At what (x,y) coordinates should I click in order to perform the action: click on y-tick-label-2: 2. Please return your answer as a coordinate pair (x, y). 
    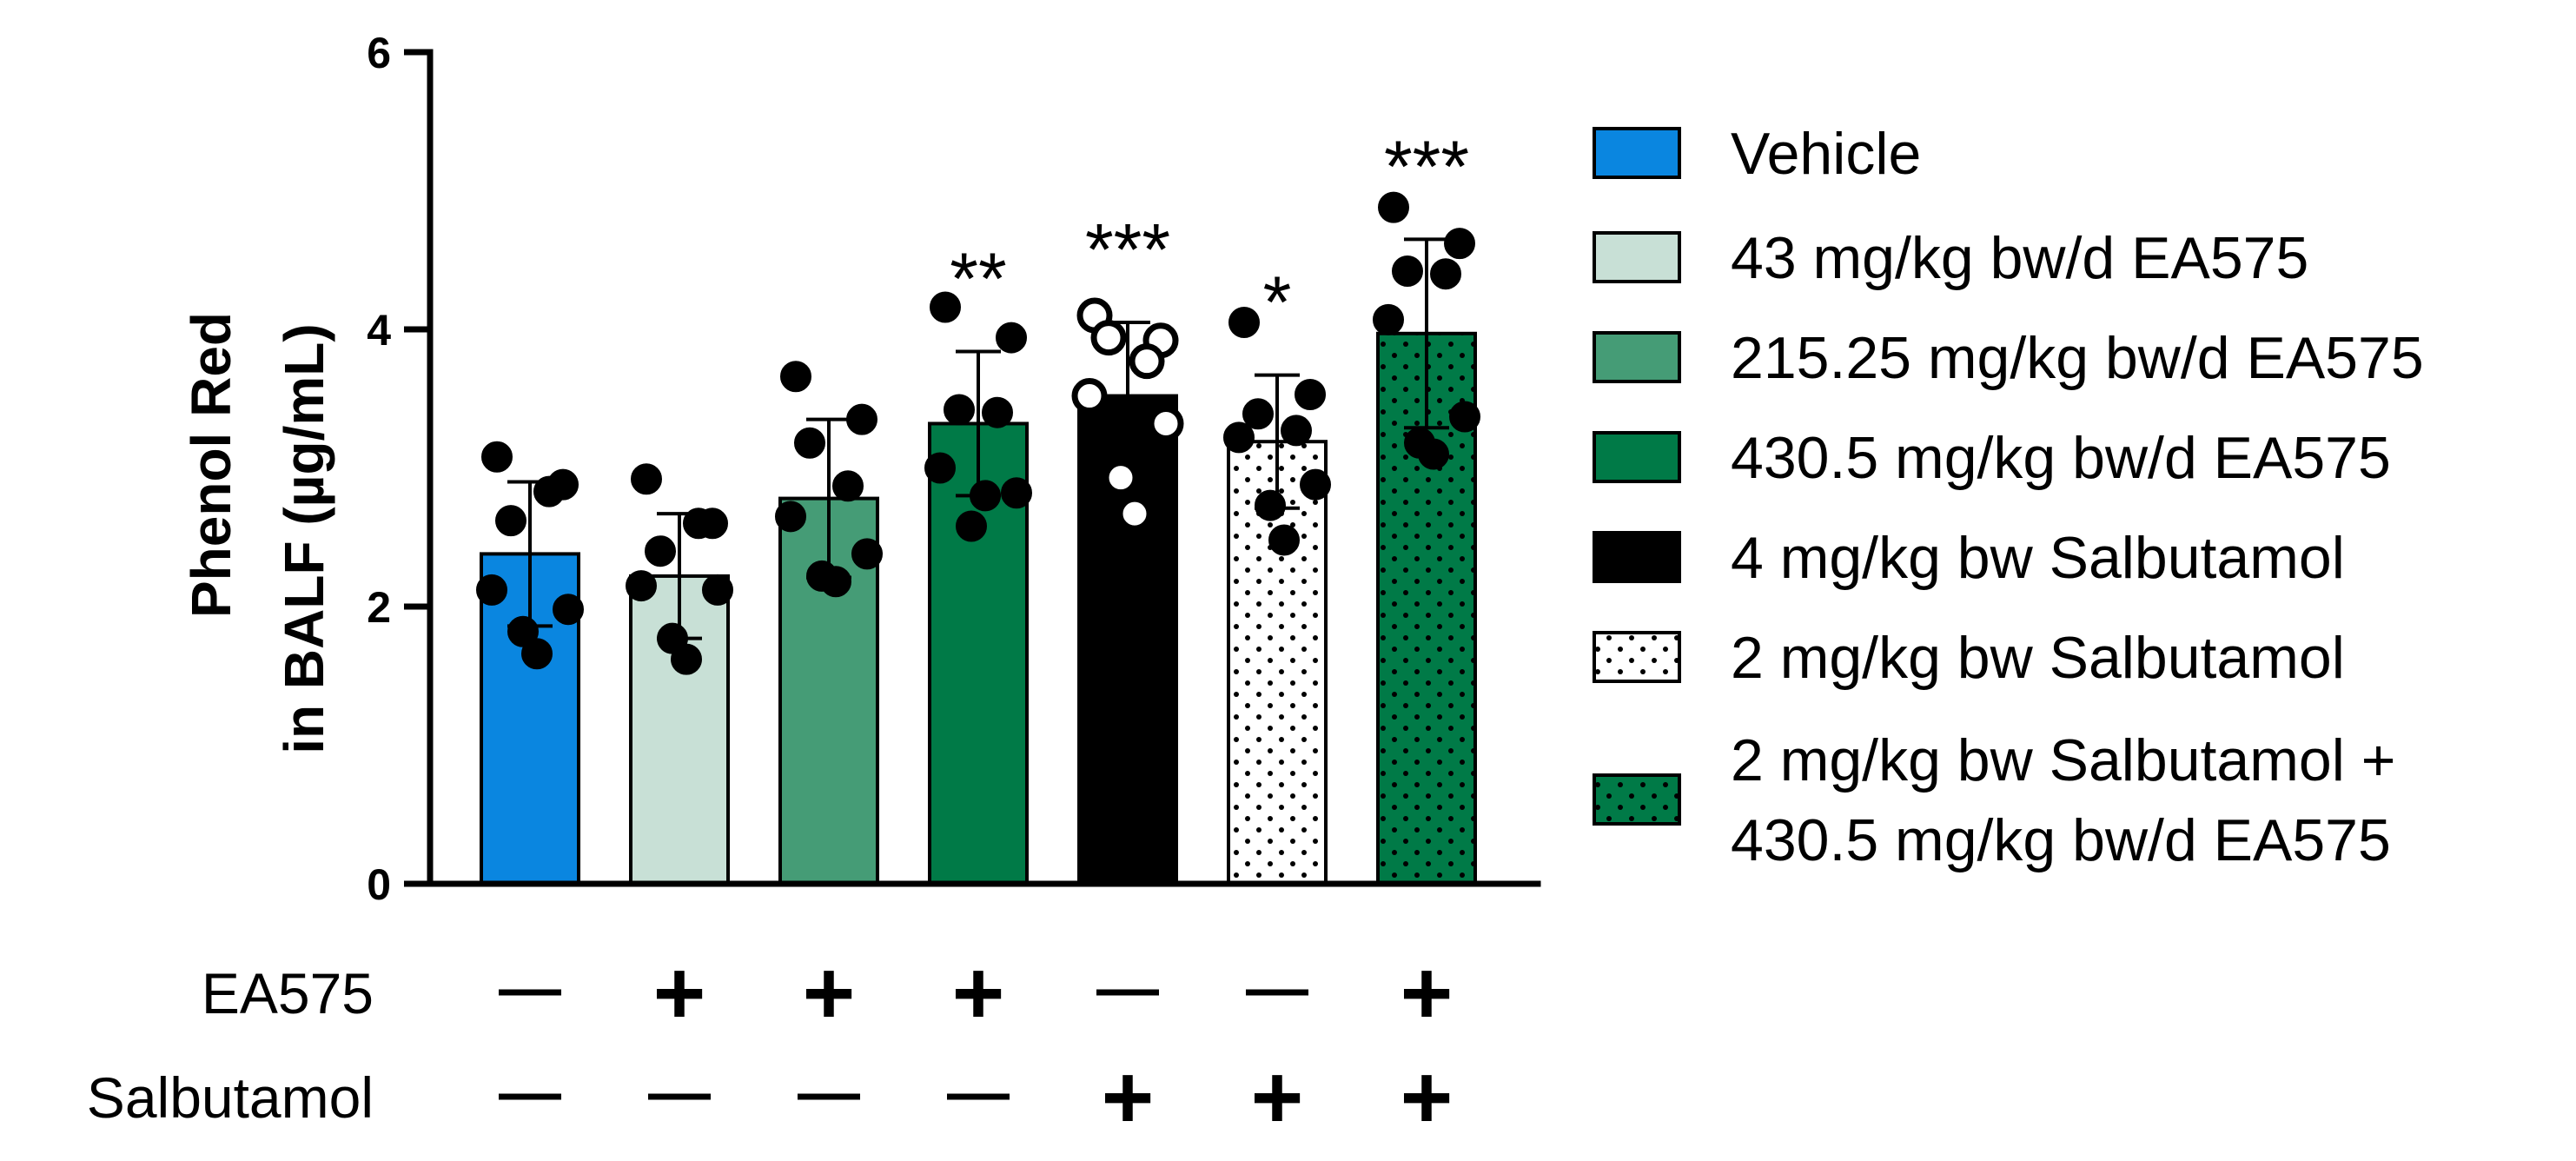
    Looking at the image, I should click on (379, 607).